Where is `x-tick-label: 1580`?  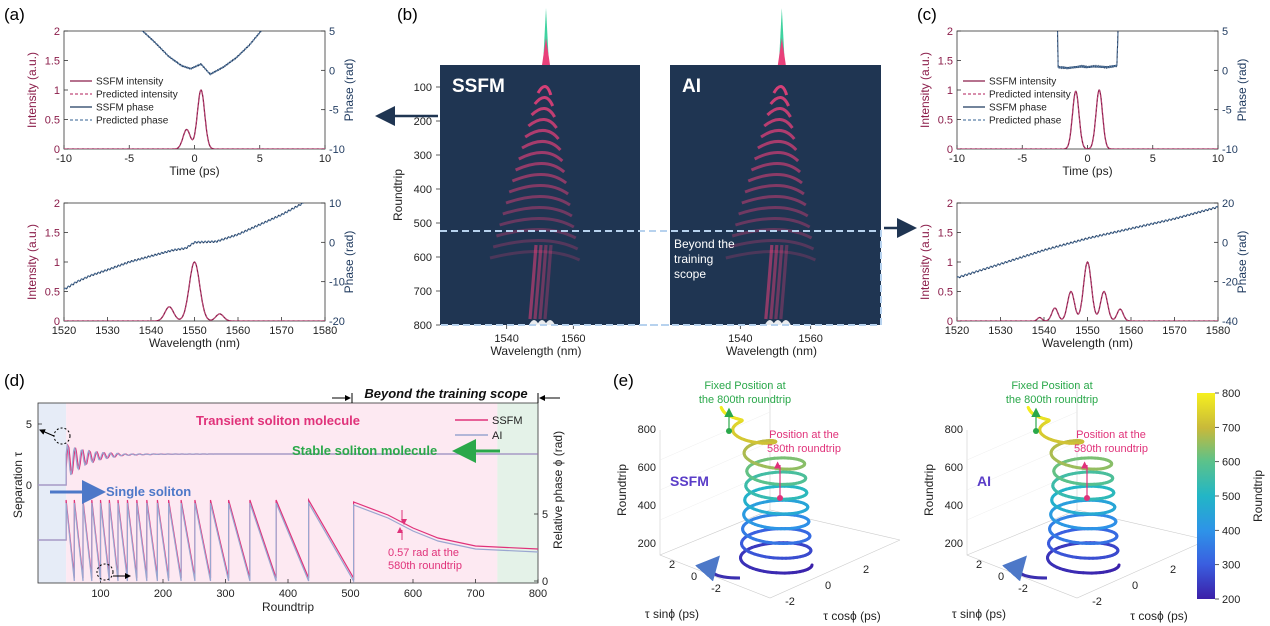
x-tick-label: 1580 is located at coordinates (1218, 331).